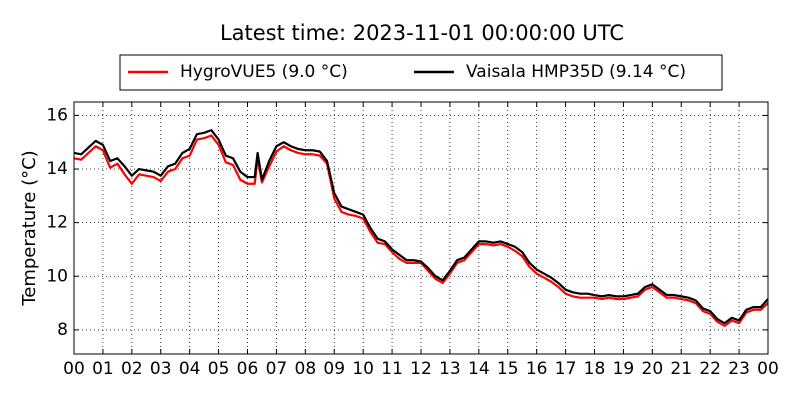 Image resolution: width=800 pixels, height=400 pixels. I want to click on x-tick-label: 19, so click(624, 369).